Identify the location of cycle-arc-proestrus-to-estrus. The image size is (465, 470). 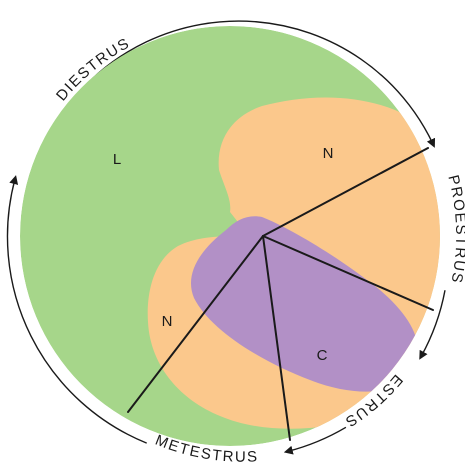
(432, 325).